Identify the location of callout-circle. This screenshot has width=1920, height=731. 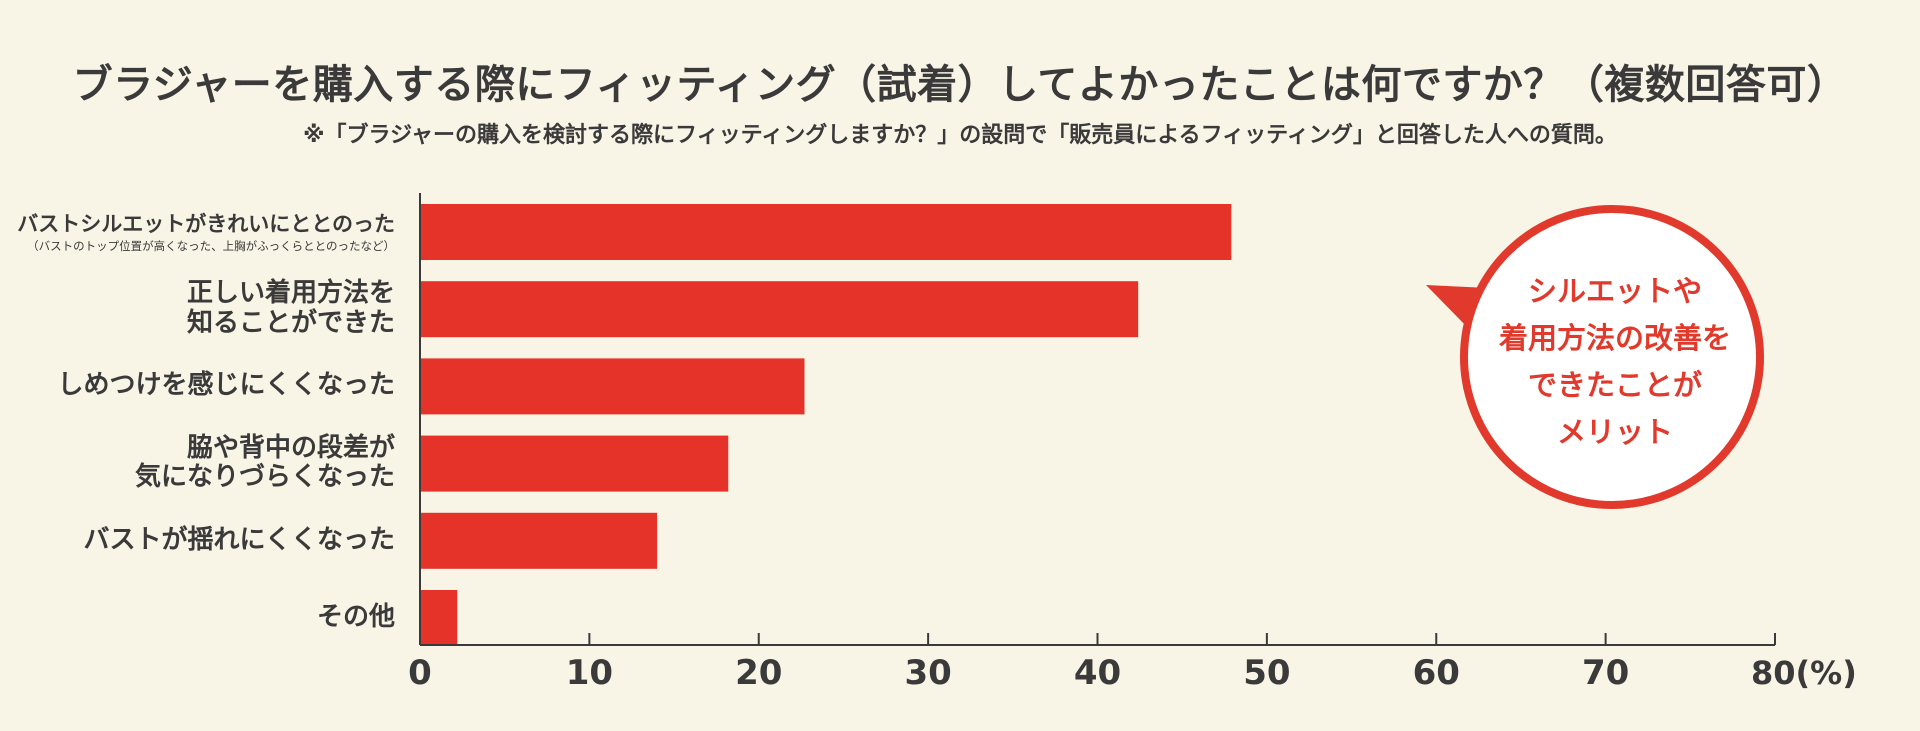
(1612, 357).